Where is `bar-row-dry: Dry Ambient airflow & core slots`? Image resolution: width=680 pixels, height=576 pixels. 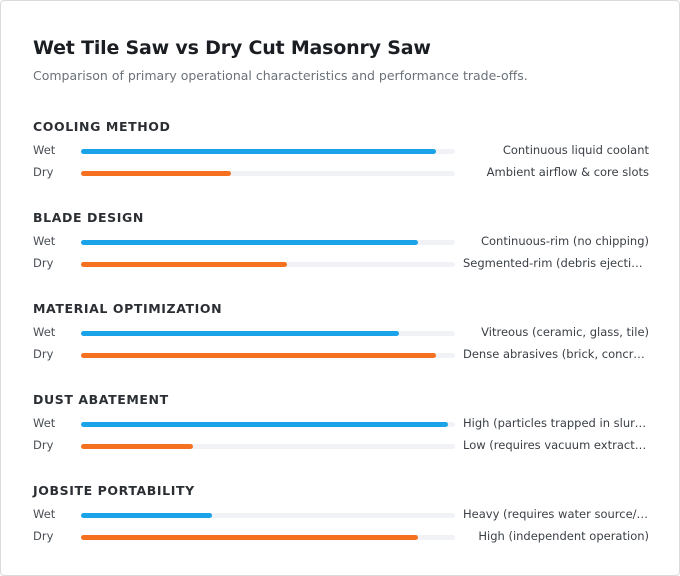
bar-row-dry: Dry Ambient airflow & core slots is located at coordinates (341, 173).